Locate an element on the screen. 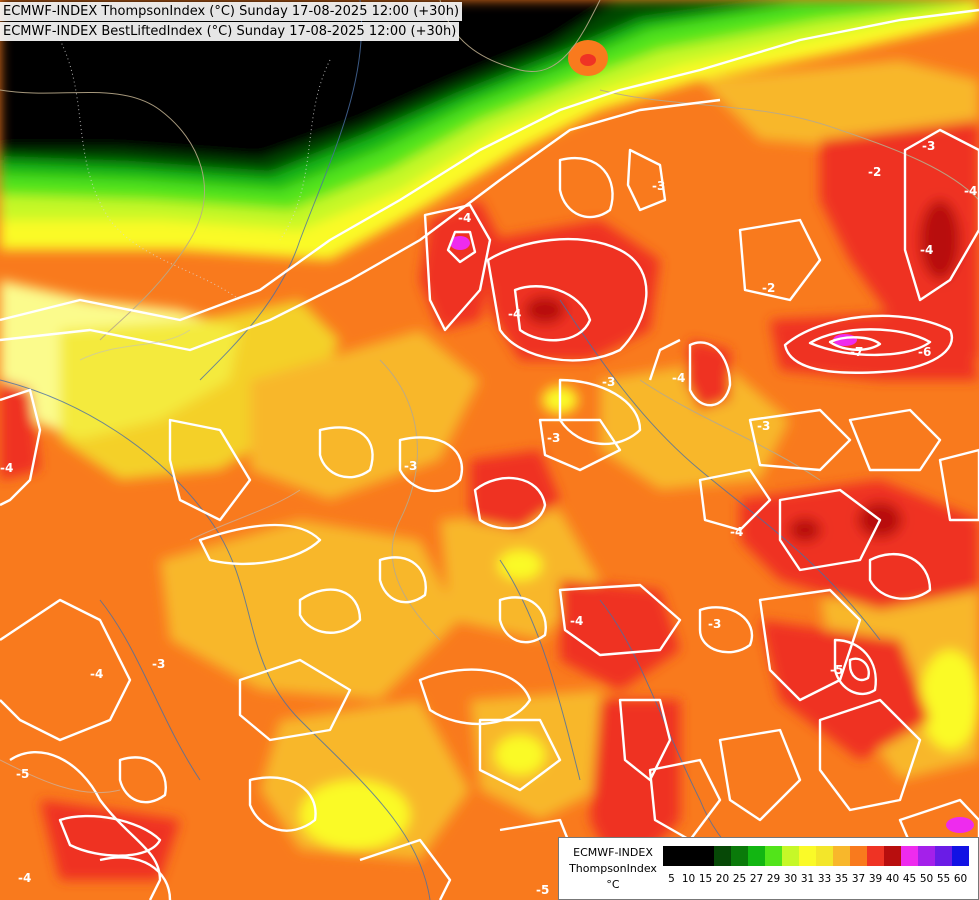  legend-step-label: 60 is located at coordinates (960, 879).